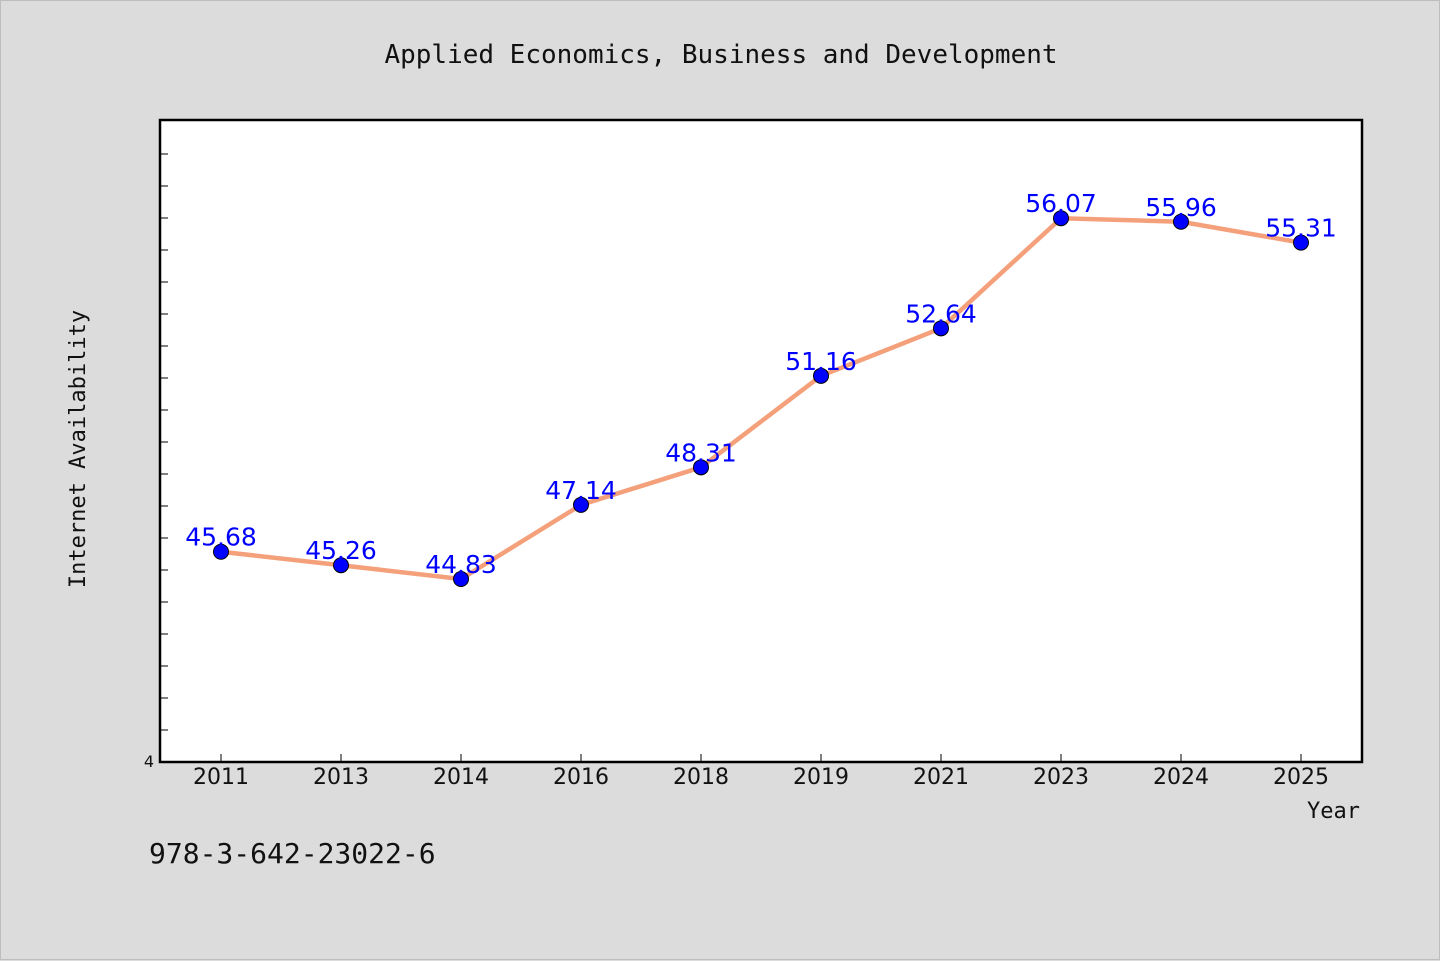 This screenshot has width=1440, height=961. I want to click on x-axis-label: Year, so click(1333, 811).